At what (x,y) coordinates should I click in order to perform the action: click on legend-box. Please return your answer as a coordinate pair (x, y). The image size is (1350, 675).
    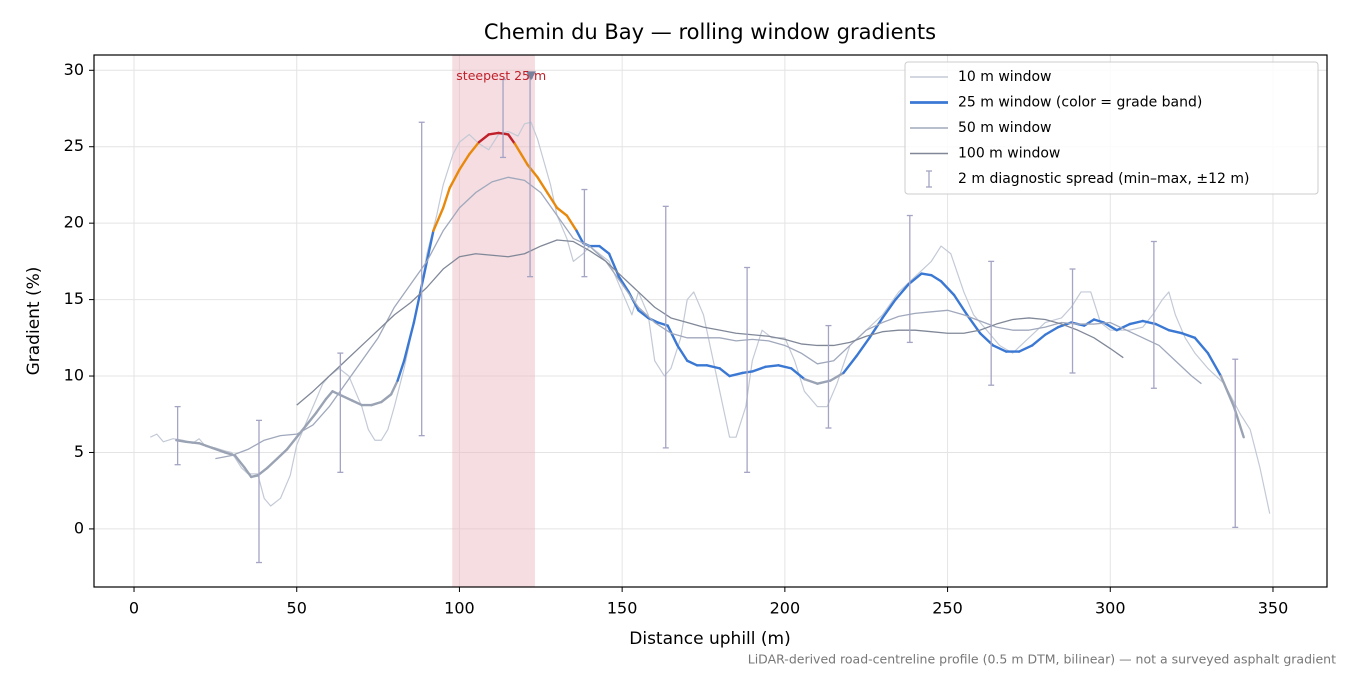
    Looking at the image, I should click on (1111, 128).